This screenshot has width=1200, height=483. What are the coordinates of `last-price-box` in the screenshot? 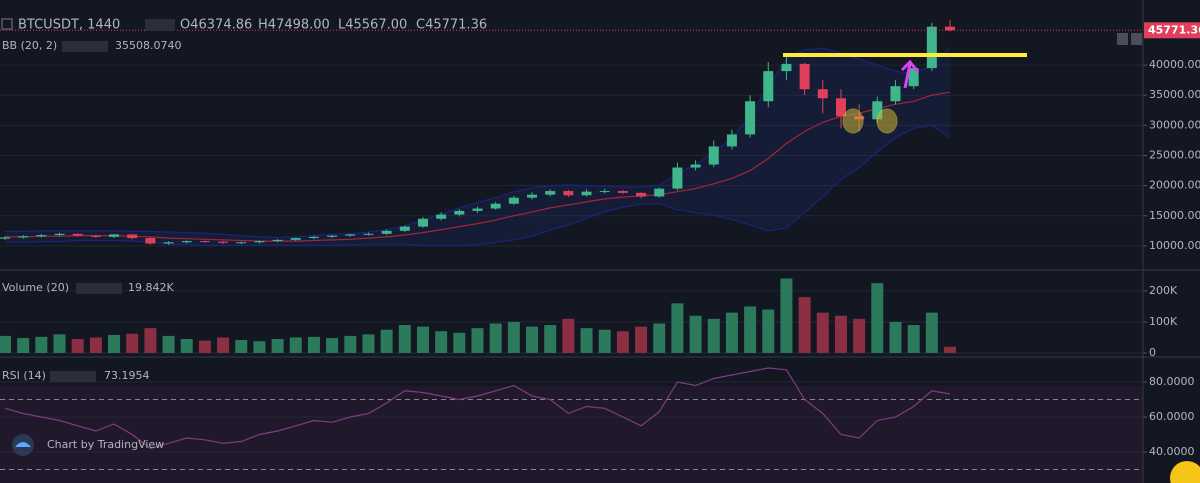 It's located at (1172, 30).